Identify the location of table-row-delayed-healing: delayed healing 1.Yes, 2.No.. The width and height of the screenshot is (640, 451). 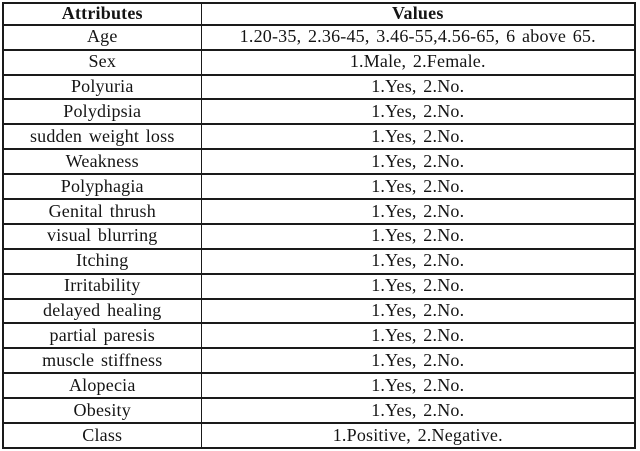
(319, 311).